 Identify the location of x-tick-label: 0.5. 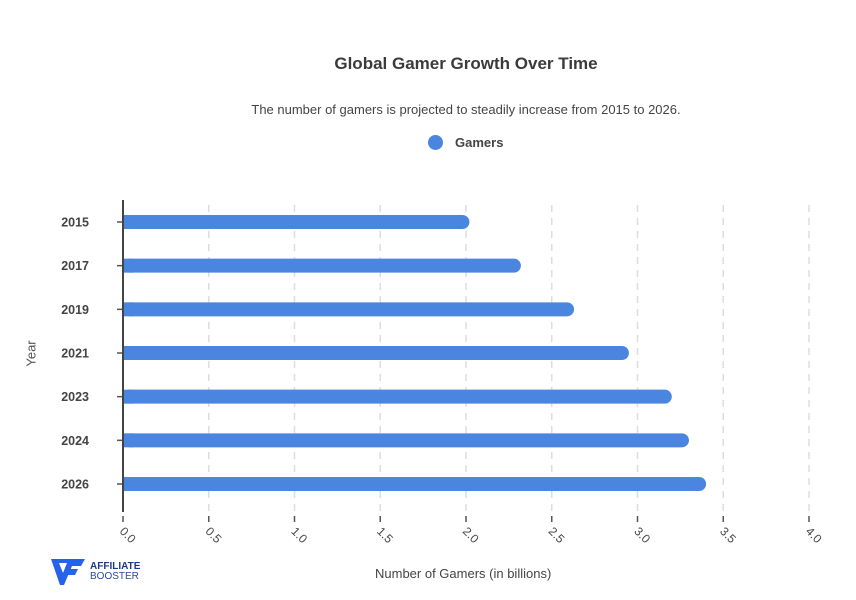
(214, 535).